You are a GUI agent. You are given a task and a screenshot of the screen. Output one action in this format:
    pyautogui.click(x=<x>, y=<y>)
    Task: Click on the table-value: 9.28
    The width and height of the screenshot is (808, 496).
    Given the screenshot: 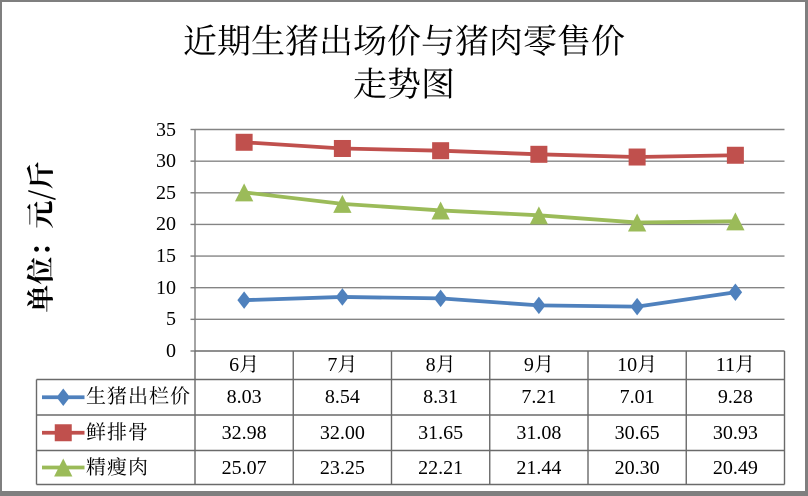 What is the action you would take?
    pyautogui.click(x=735, y=397)
    